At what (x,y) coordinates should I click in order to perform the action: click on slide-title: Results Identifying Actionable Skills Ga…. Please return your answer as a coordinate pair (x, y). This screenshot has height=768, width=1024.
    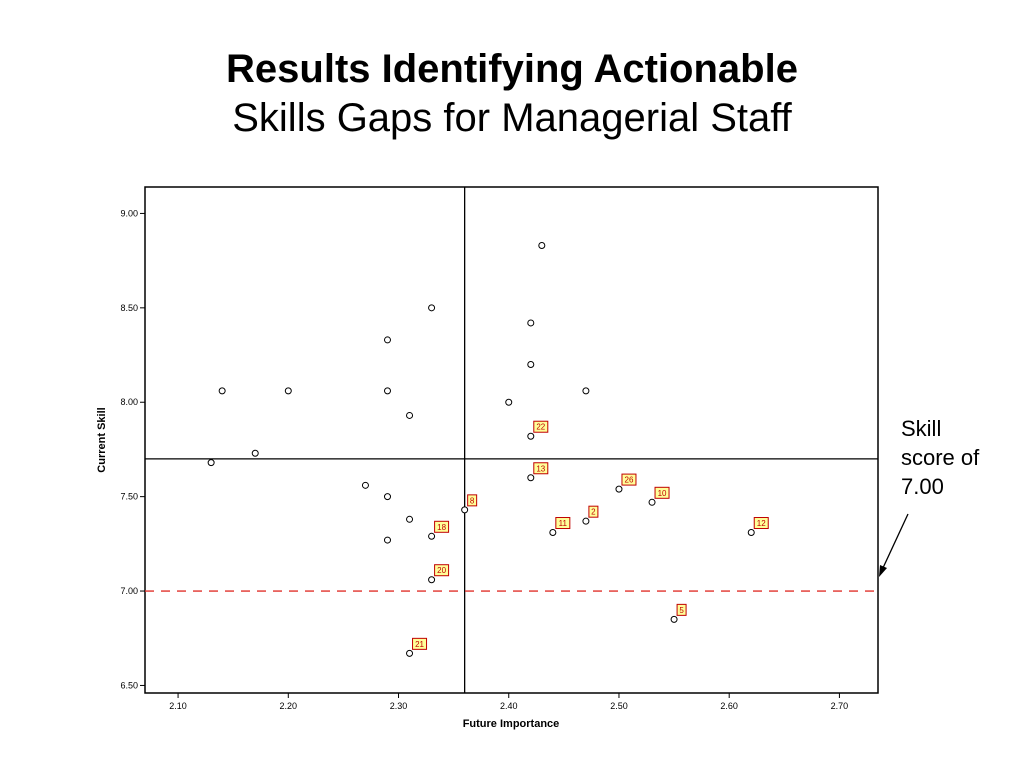
    Looking at the image, I should click on (512, 93).